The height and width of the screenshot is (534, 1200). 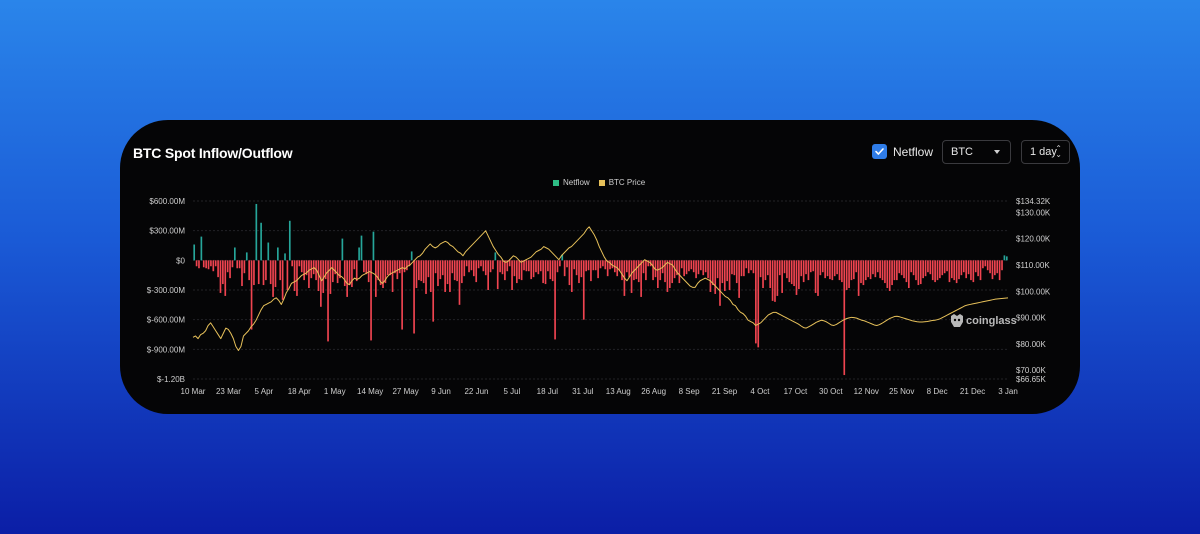 I want to click on coin-select: BTC, so click(x=976, y=152).